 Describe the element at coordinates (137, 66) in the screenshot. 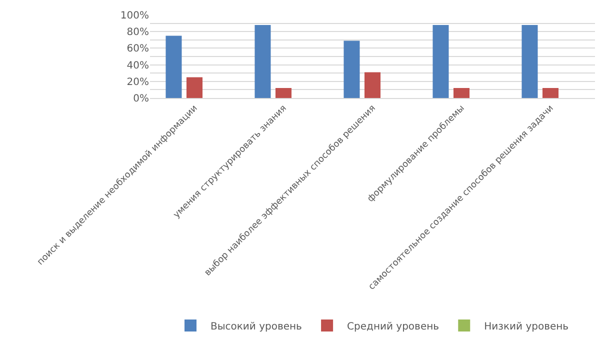

I see `y-tick-label: 40%` at that location.